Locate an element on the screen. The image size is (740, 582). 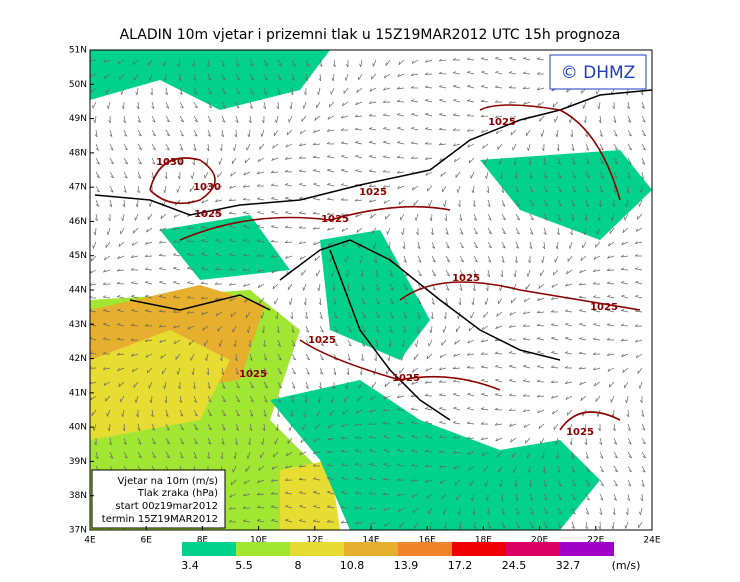
colorbar-unit: (m/s) is located at coordinates (626, 565).